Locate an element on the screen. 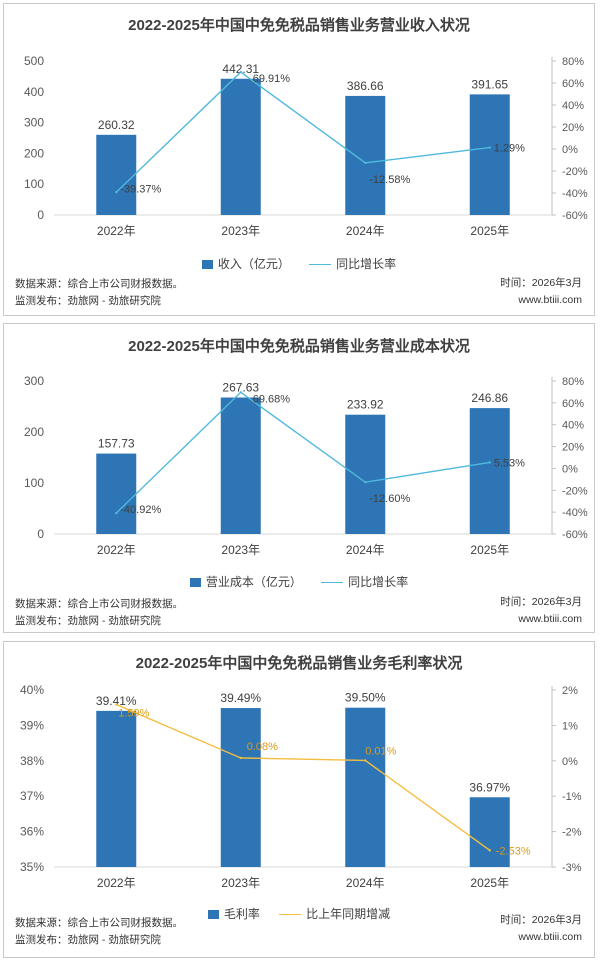  bar-value-label: 39.41% is located at coordinates (116, 701).